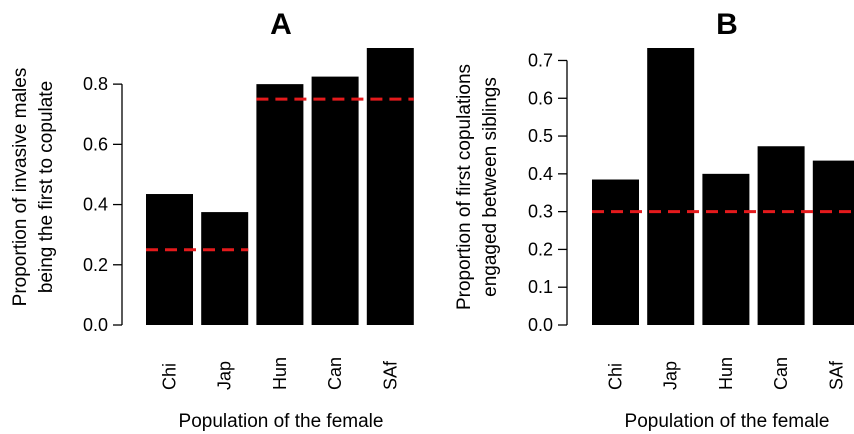 The image size is (854, 434). What do you see at coordinates (540, 98) in the screenshot?
I see `panel-b-y-tick-label: 0.6` at bounding box center [540, 98].